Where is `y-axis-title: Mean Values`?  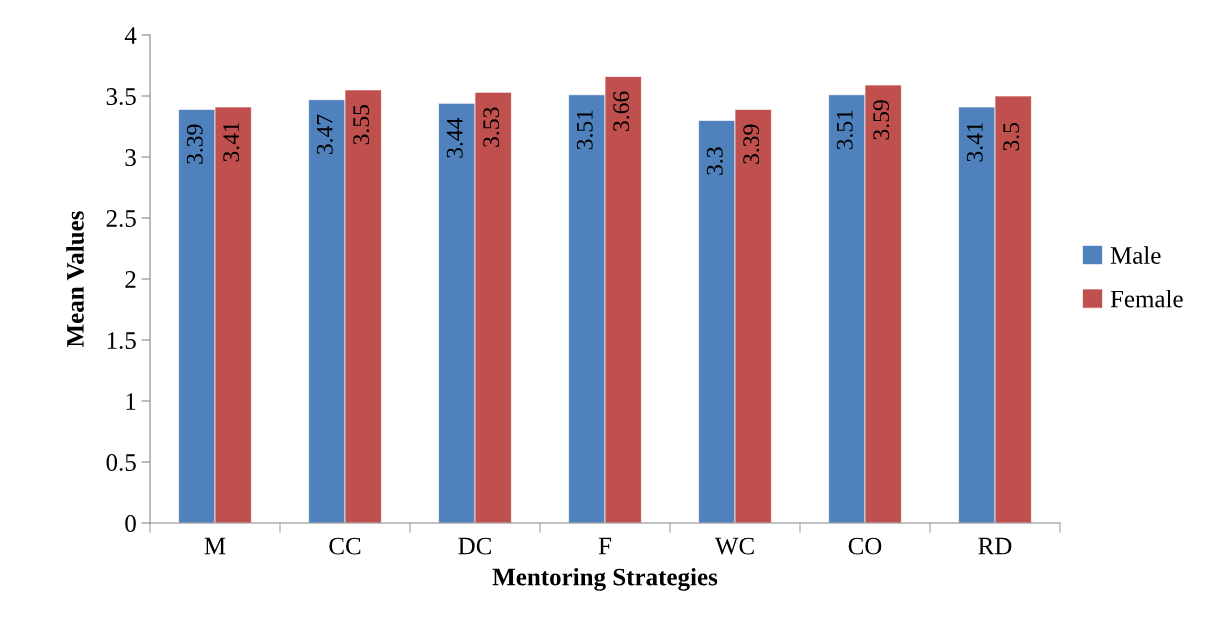 y-axis-title: Mean Values is located at coordinates (75, 279).